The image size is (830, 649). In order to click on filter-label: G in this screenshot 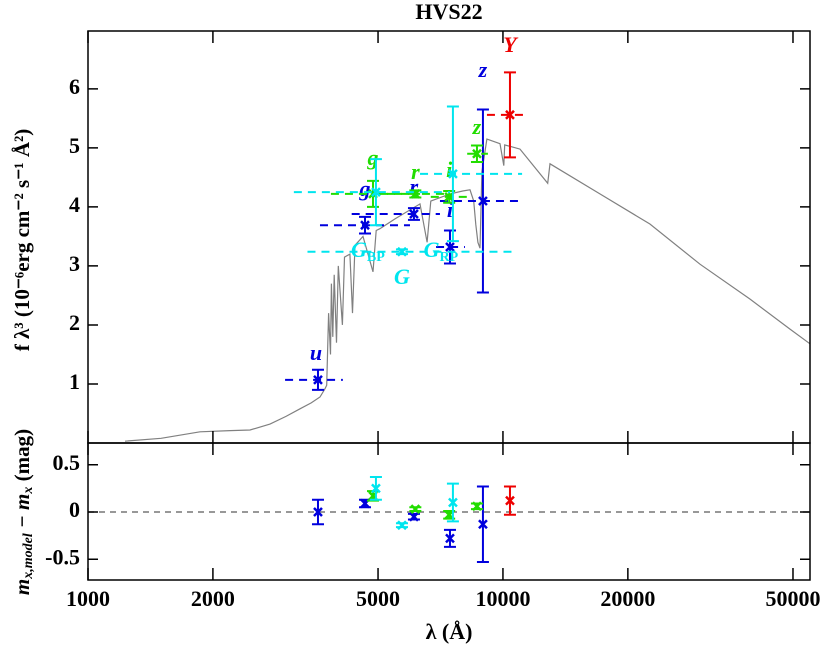, I will do `click(402, 276)`.